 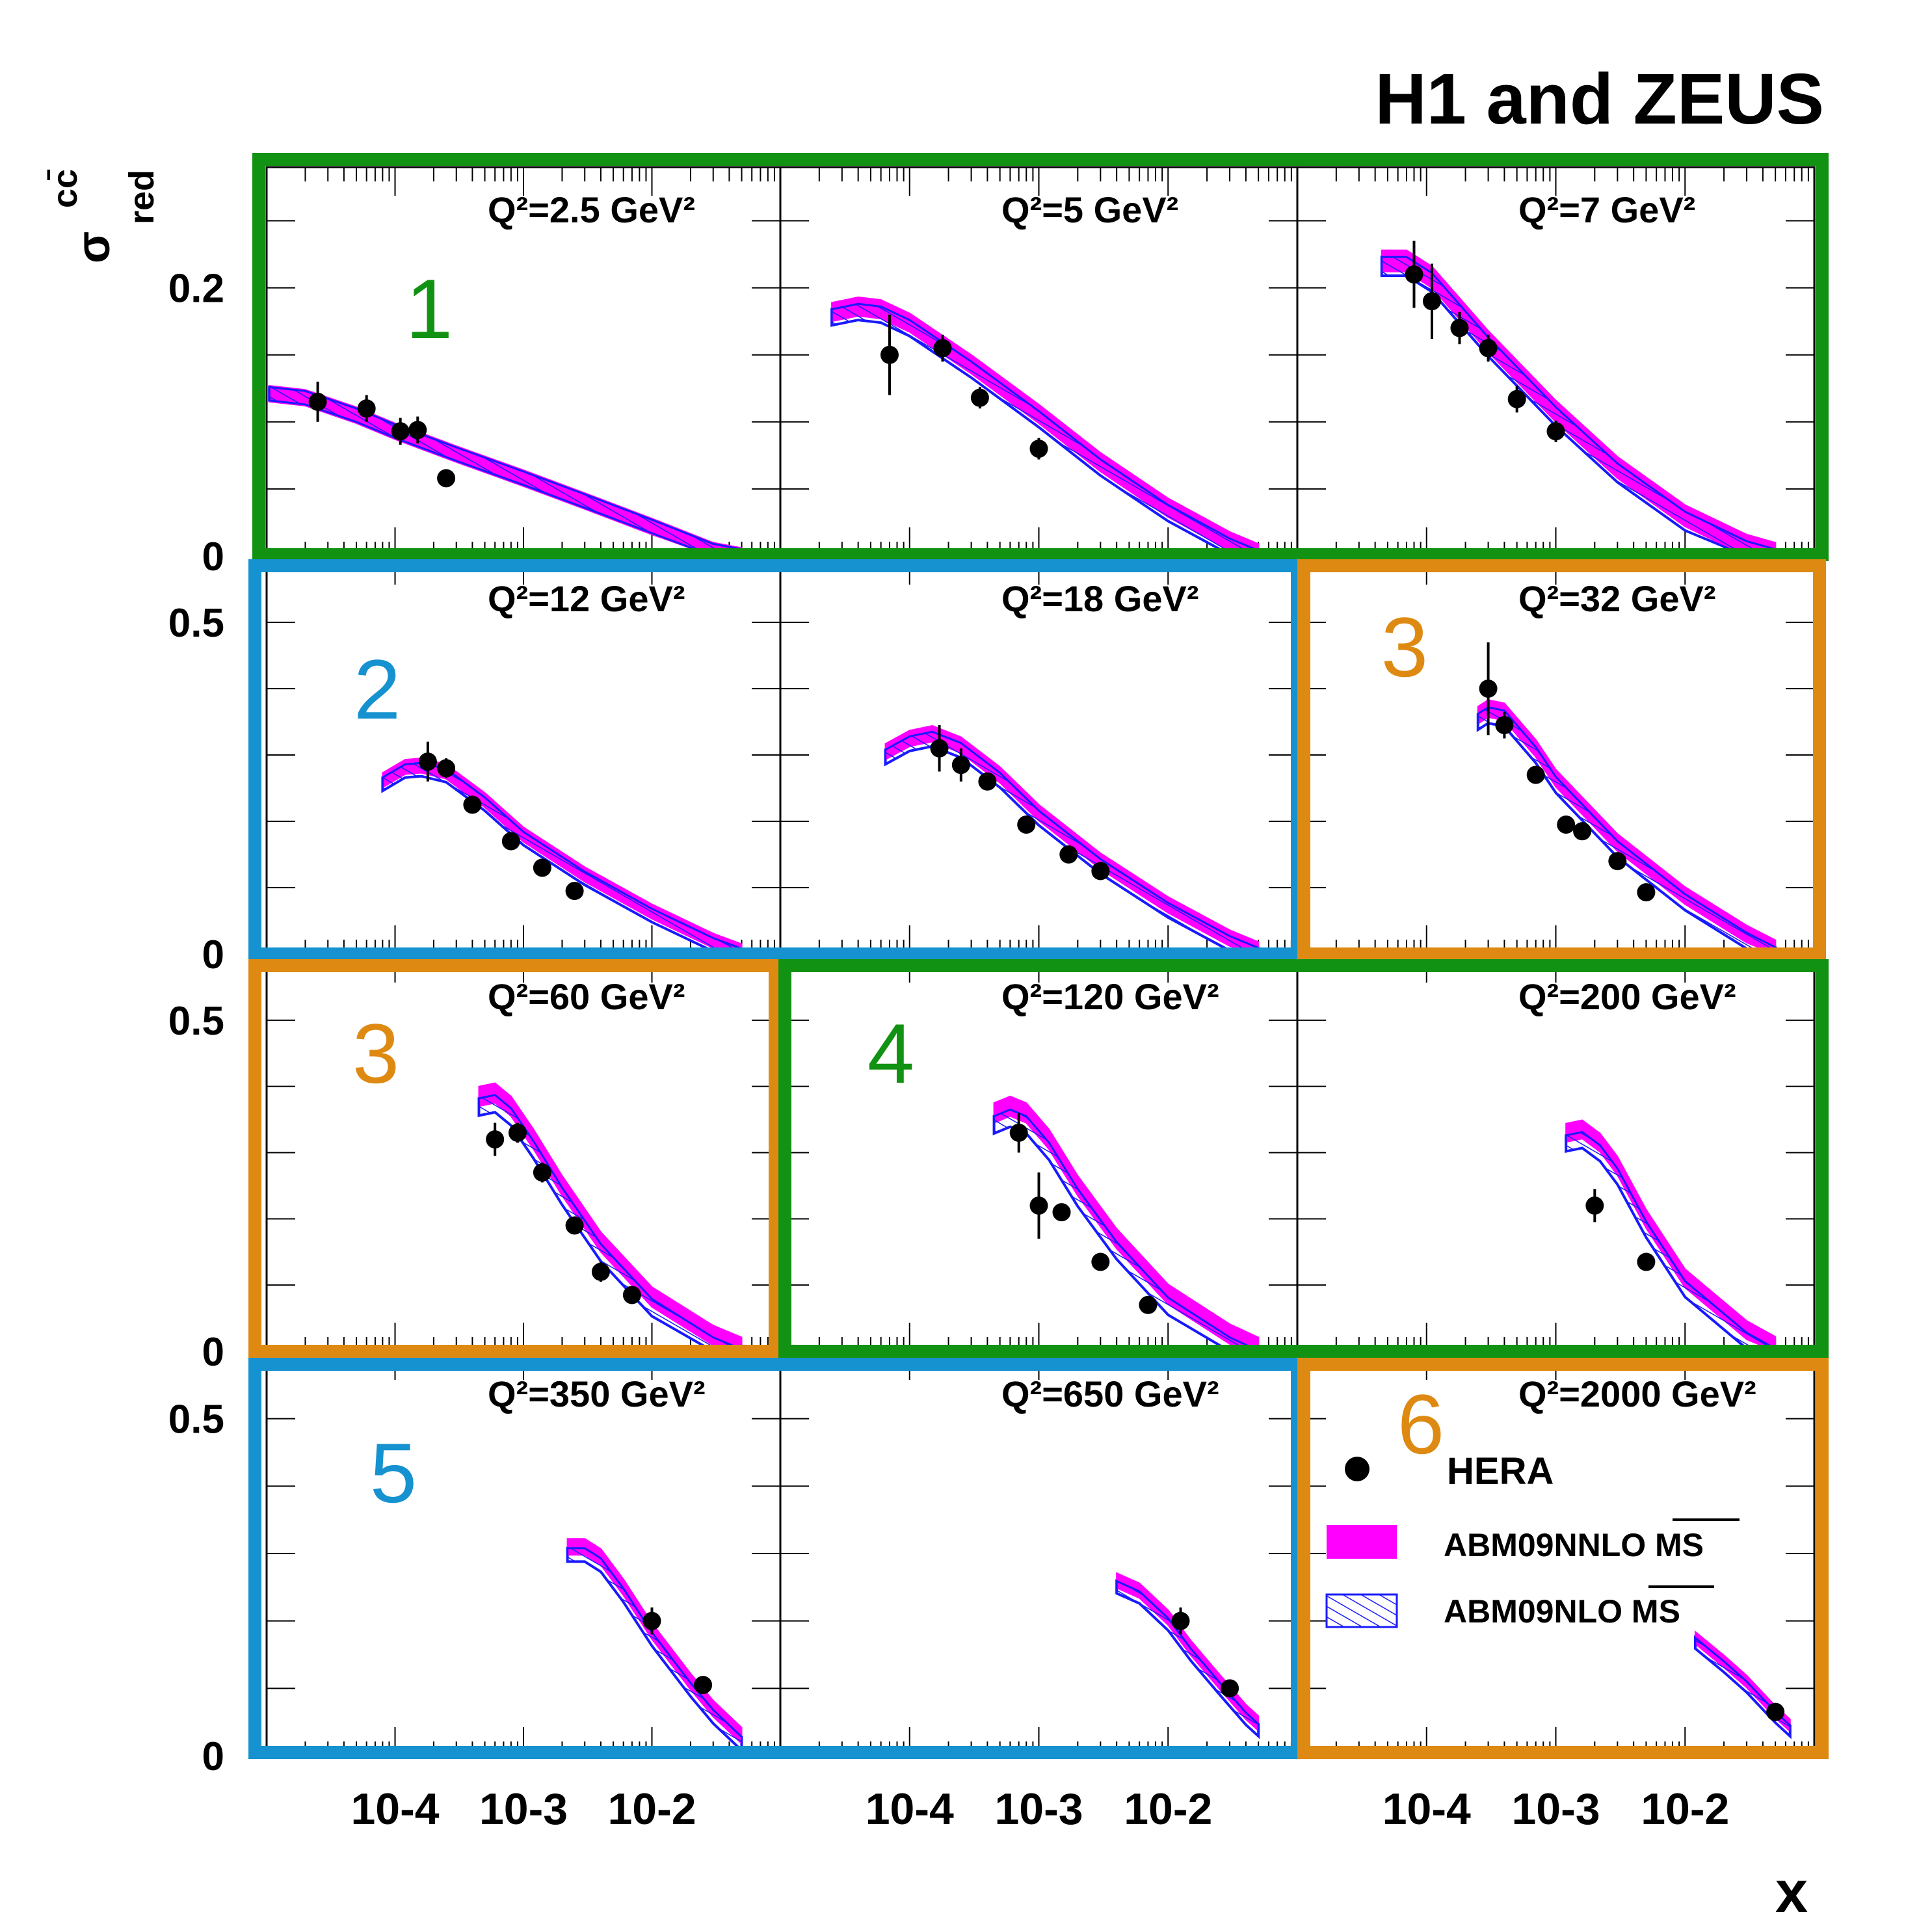 What do you see at coordinates (1038, 1809) in the screenshot?
I see `x-tick-label: 10-3` at bounding box center [1038, 1809].